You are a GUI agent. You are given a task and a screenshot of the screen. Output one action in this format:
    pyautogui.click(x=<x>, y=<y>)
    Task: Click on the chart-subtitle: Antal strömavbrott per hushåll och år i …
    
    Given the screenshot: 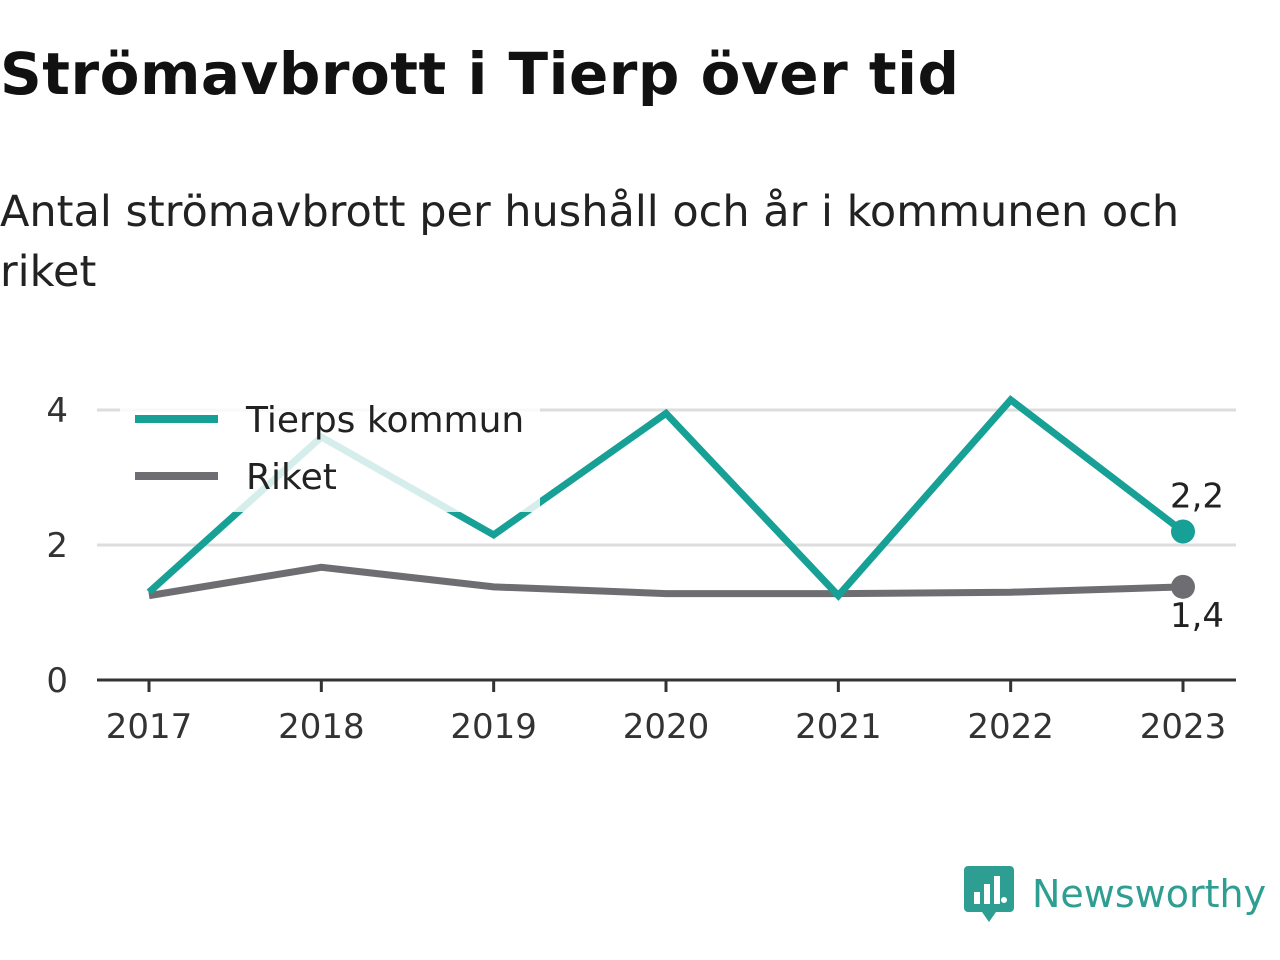 What is the action you would take?
    pyautogui.click(x=590, y=242)
    